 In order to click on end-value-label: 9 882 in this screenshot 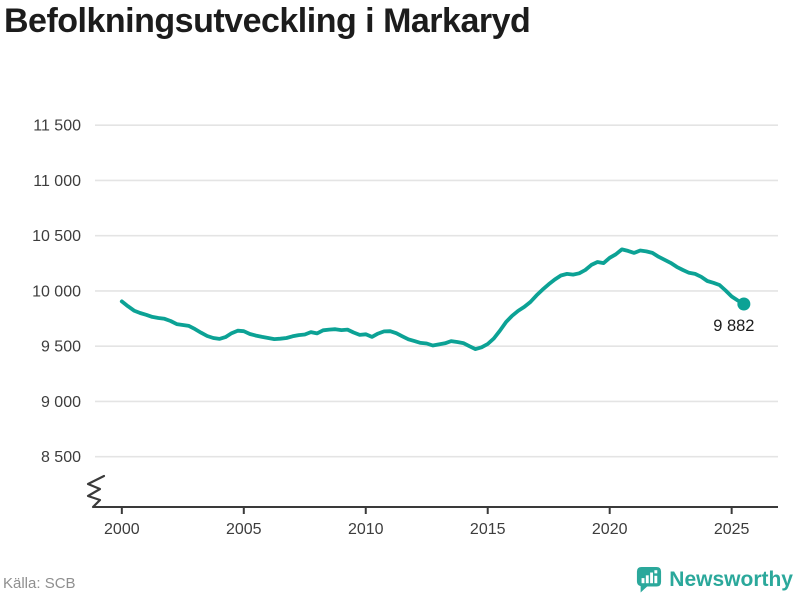, I will do `click(733, 326)`.